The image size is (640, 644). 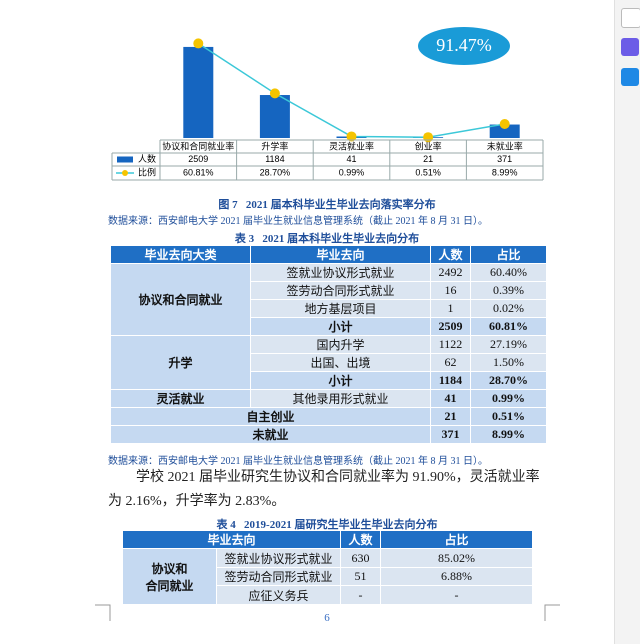 What do you see at coordinates (508, 362) in the screenshot?
I see `cell: 1.50%` at bounding box center [508, 362].